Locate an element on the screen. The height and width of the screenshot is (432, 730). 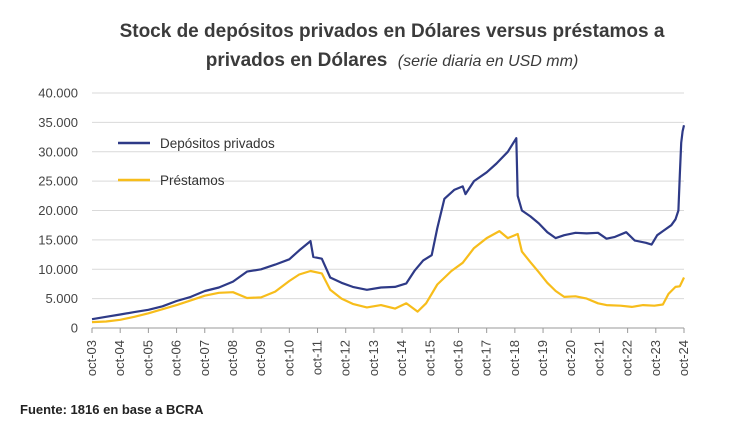
y-tick-label: 5.000 is located at coordinates (61, 298).